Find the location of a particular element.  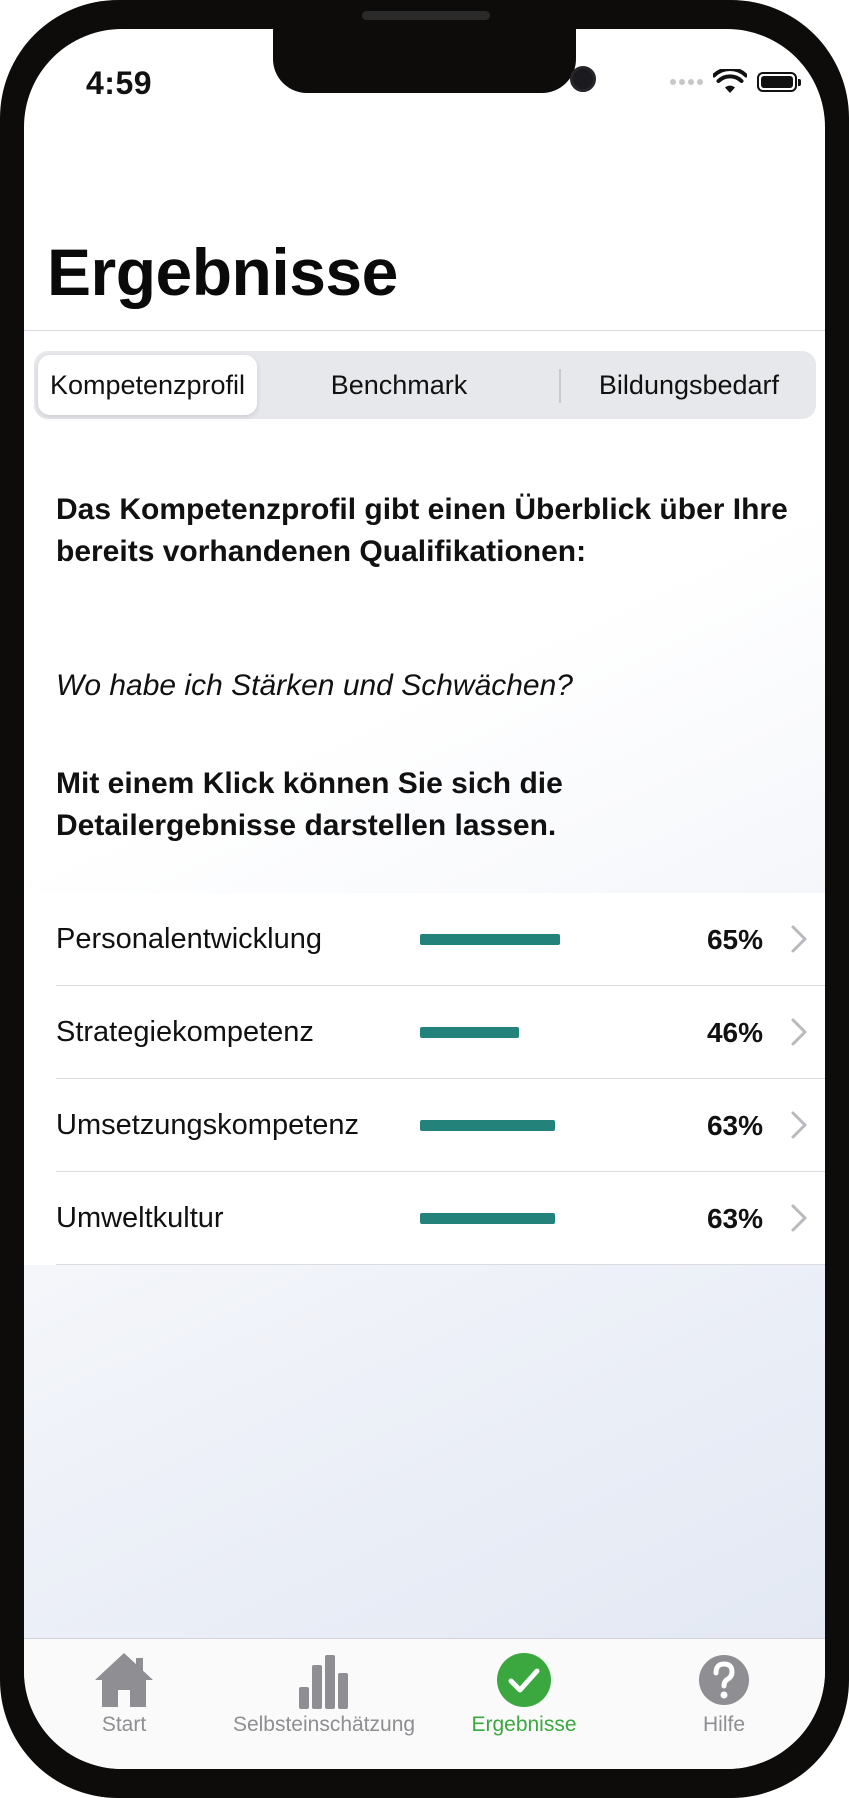

tab-ergebnisse: Ergebnisse is located at coordinates (524, 1689).